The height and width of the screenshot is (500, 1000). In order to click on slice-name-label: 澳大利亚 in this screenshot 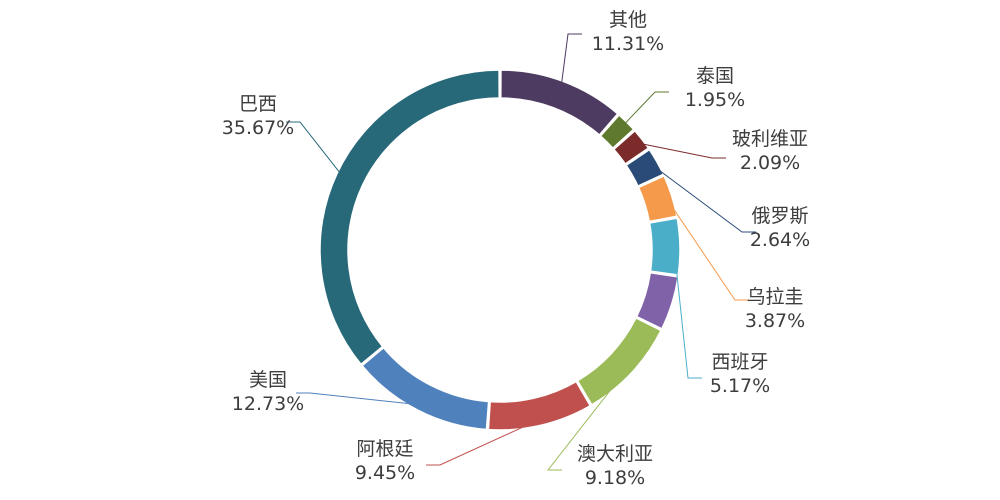, I will do `click(615, 454)`.